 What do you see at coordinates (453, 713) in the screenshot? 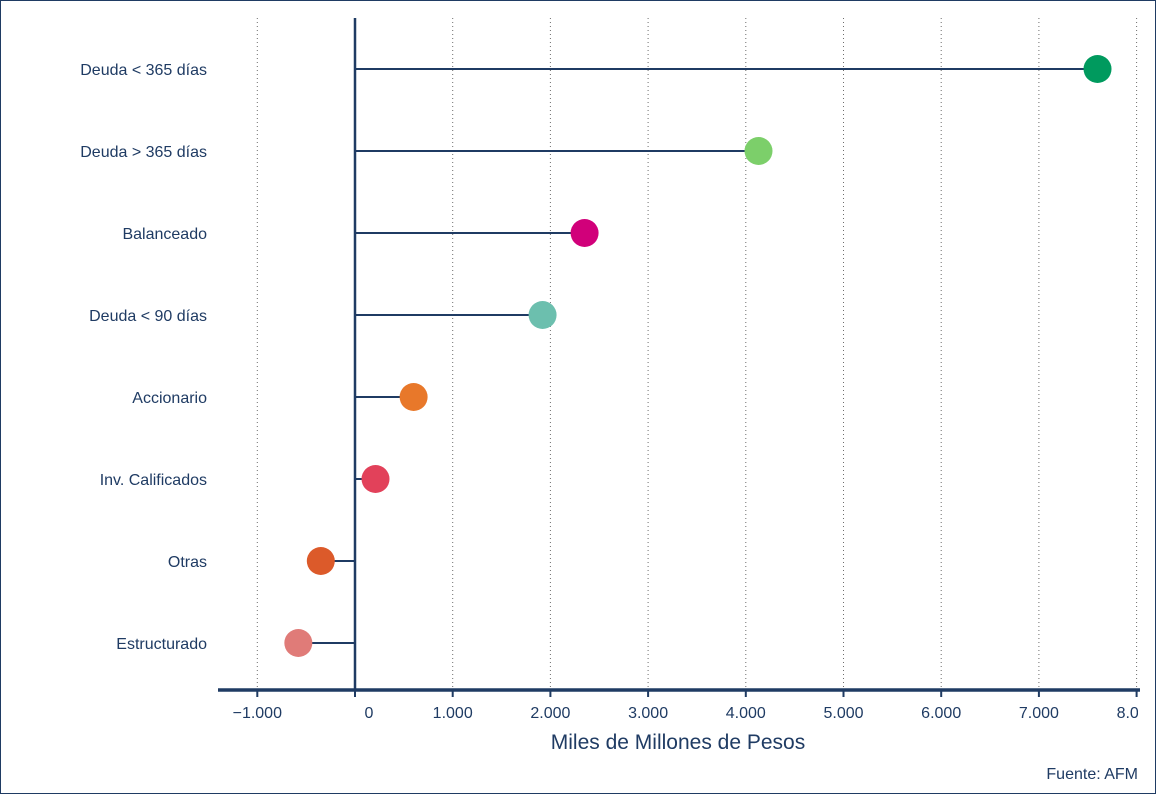
I see `x-tick-label: 1.000` at bounding box center [453, 713].